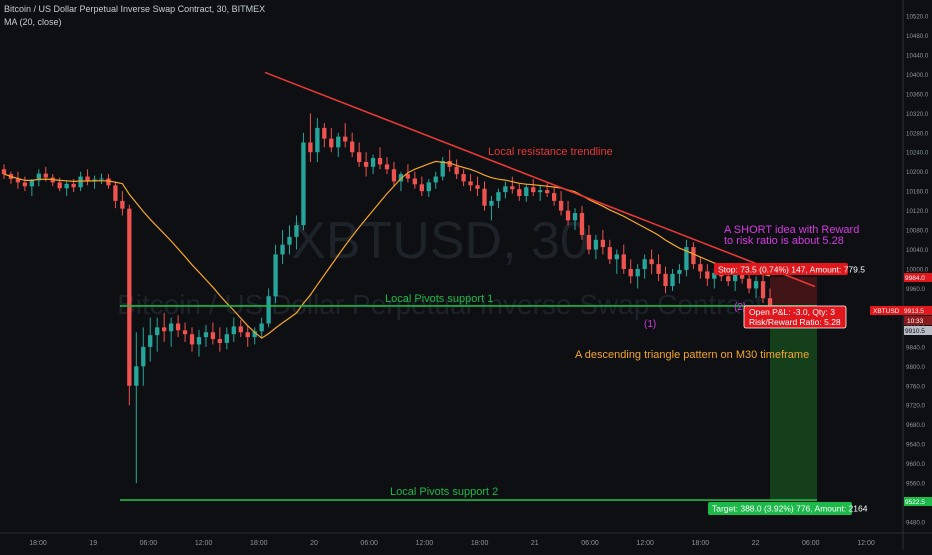 The height and width of the screenshot is (555, 932). Describe the element at coordinates (886, 311) in the screenshot. I see `price-tag-symbol-text: XBTUSD` at that location.